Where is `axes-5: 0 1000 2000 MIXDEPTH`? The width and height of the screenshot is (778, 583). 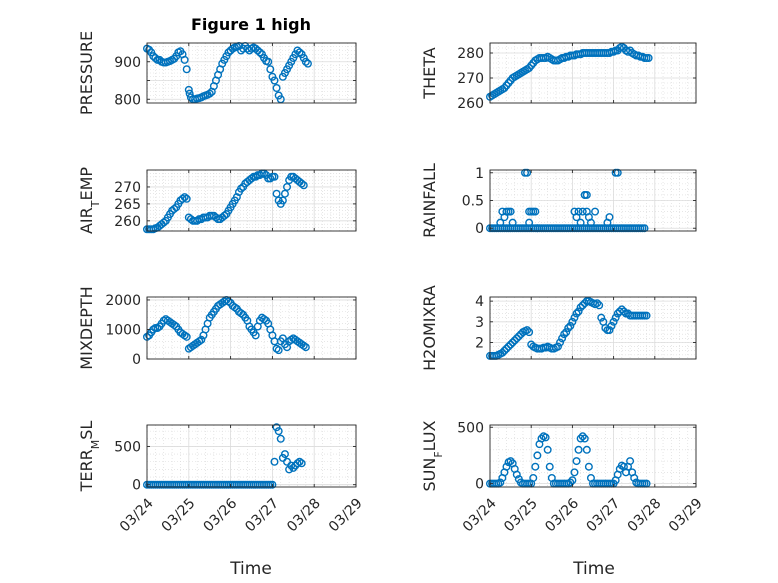 axes-5: 0 1000 2000 MIXDEPTH is located at coordinates (217, 328).